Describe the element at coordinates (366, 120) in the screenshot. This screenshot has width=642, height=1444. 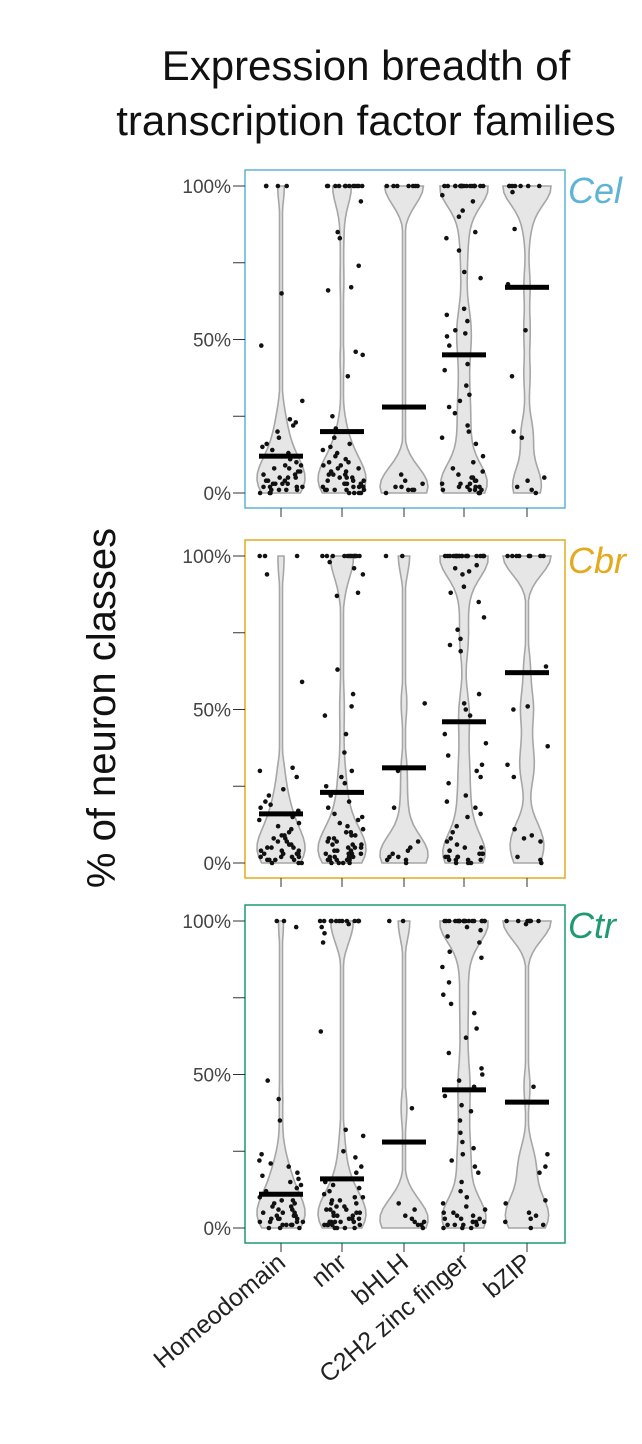
I see `chart-title-line-2: transcription factor families` at that location.